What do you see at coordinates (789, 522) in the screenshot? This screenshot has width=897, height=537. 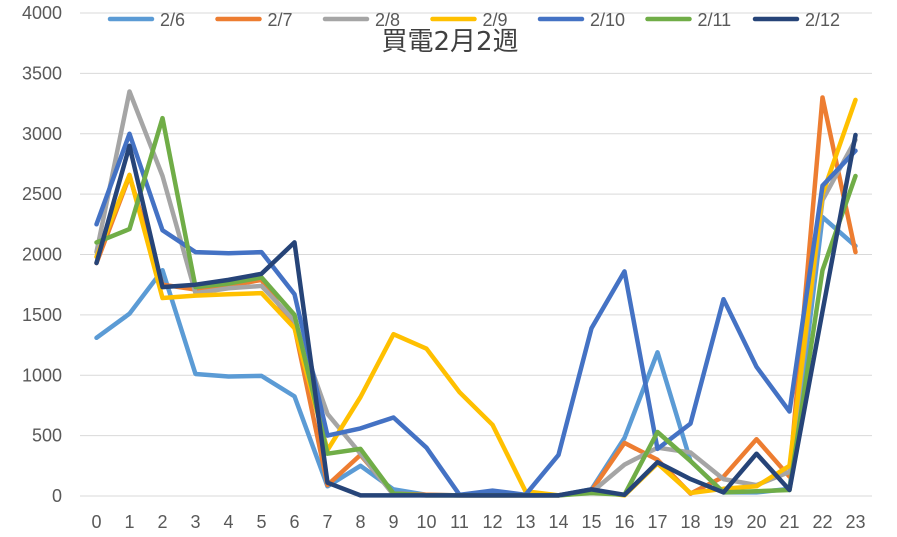 I see `x-tick-label: 21` at bounding box center [789, 522].